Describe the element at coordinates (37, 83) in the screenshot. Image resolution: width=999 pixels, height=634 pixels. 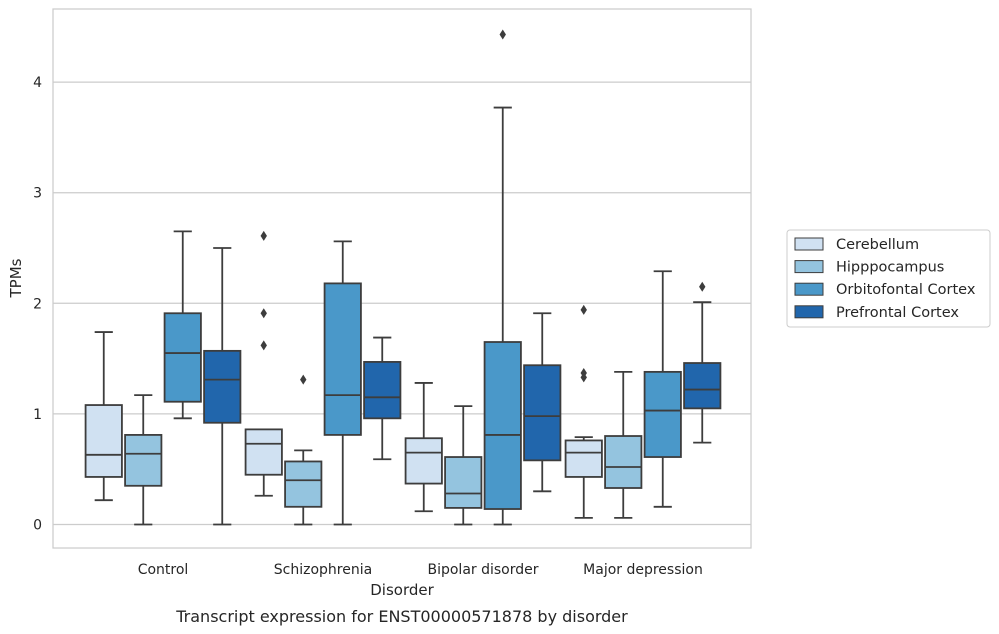
I see `y-tick-label-4: 4` at that location.